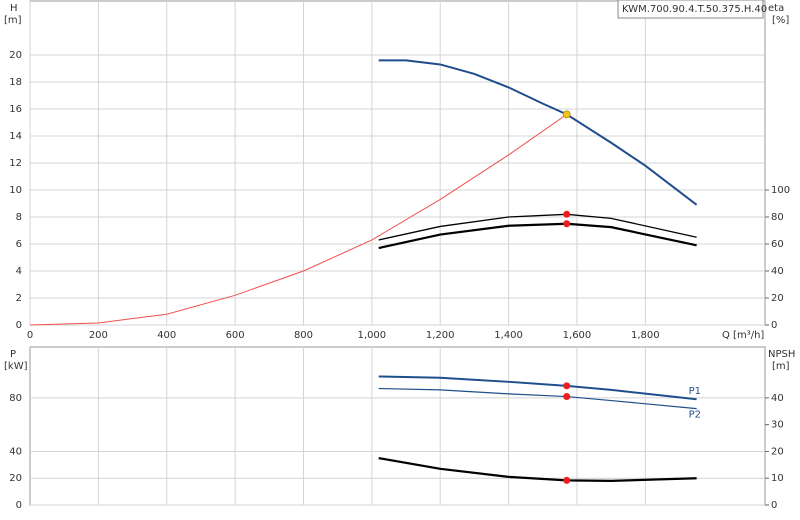  I want to click on model-label: KWM.700.90.4.T.50.375.H.40, so click(694, 9).